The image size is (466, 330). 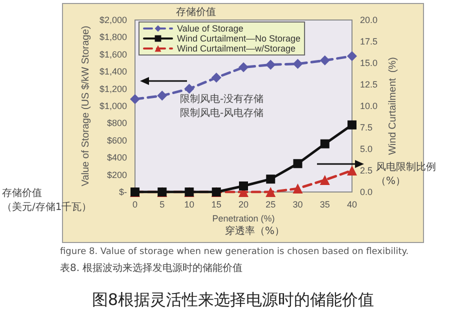 What do you see at coordinates (116, 175) in the screenshot?
I see `y-tick-label: $200` at bounding box center [116, 175].